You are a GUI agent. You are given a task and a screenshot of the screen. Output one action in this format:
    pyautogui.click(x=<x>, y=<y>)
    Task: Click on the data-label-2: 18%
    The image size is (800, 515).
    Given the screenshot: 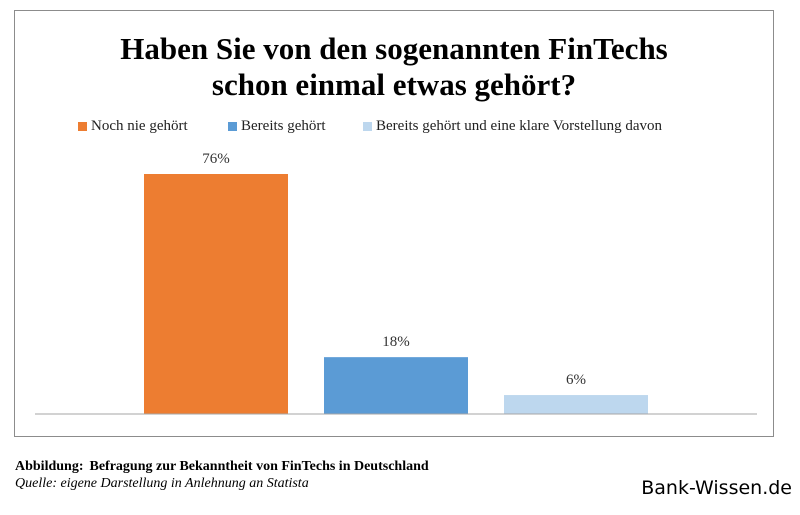 What is the action you would take?
    pyautogui.click(x=396, y=342)
    